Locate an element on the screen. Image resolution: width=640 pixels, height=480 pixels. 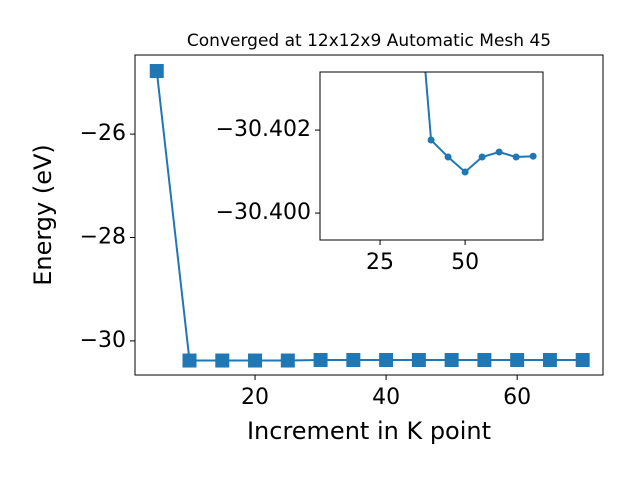
y-axis-label: Energy (eV) is located at coordinates (43, 215).